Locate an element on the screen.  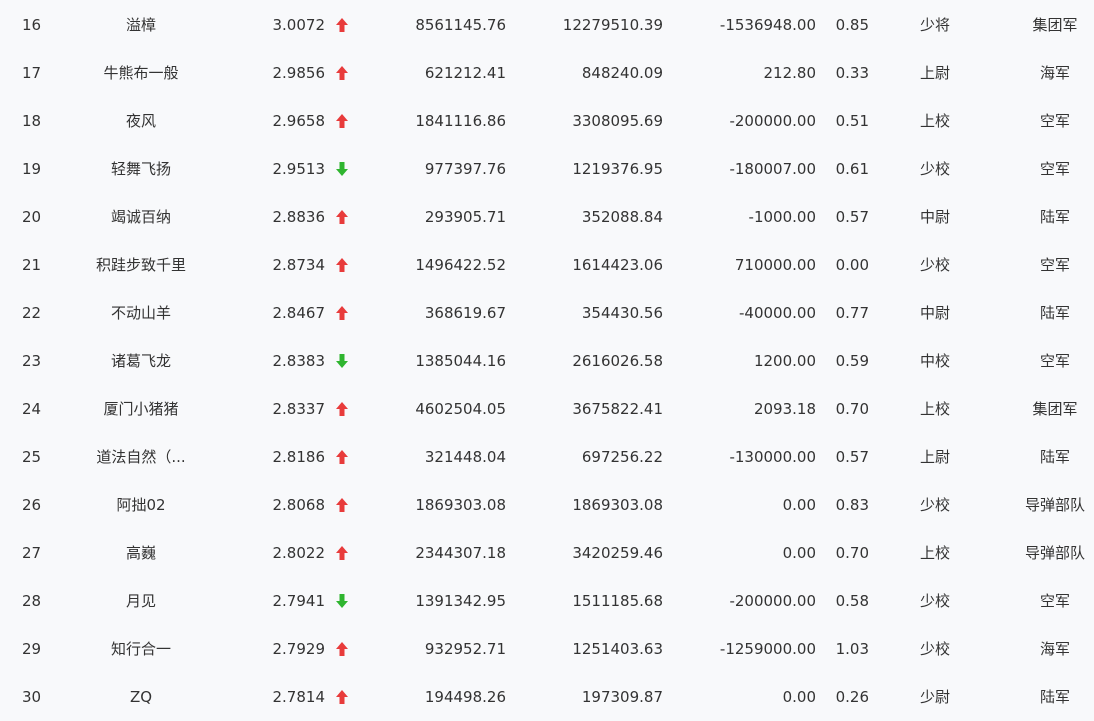
name-cell: 阿拙02 is located at coordinates (141, 505).